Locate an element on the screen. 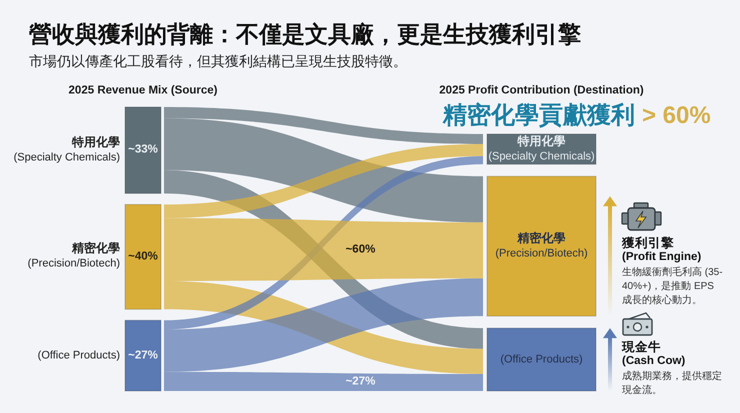  annotation: (Profit Engine) is located at coordinates (662, 257).